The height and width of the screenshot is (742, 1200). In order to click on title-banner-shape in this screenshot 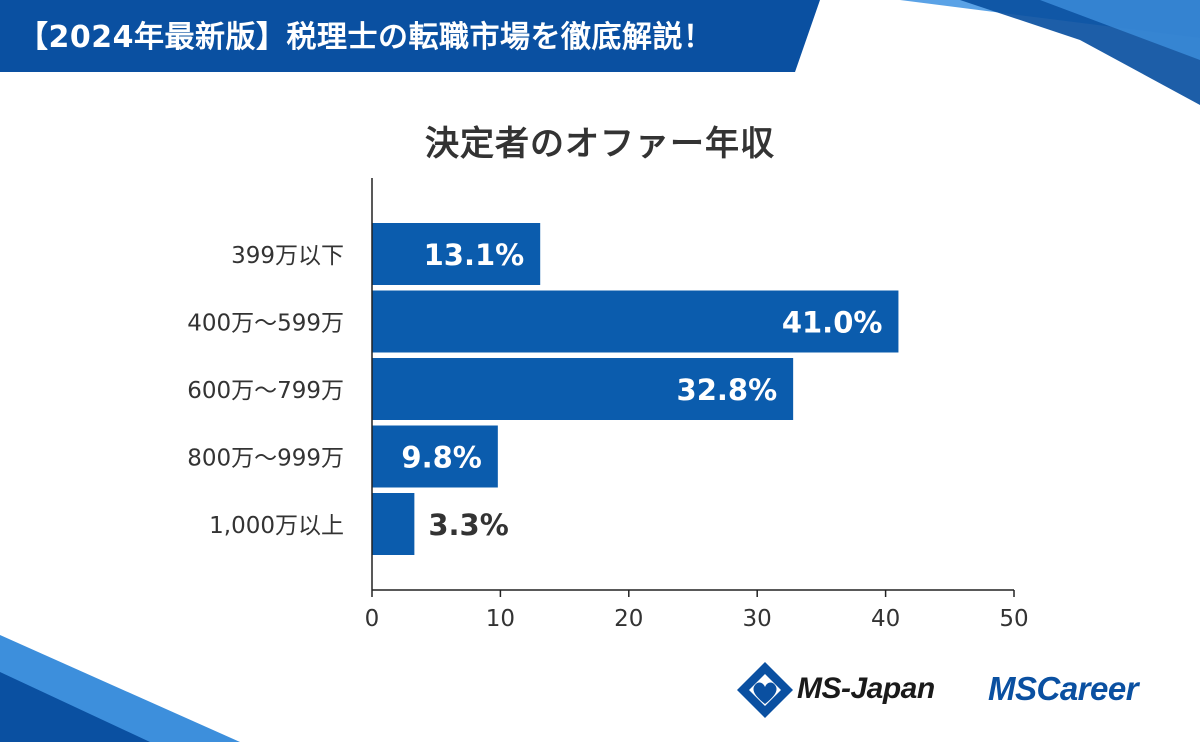, I will do `click(410, 36)`.